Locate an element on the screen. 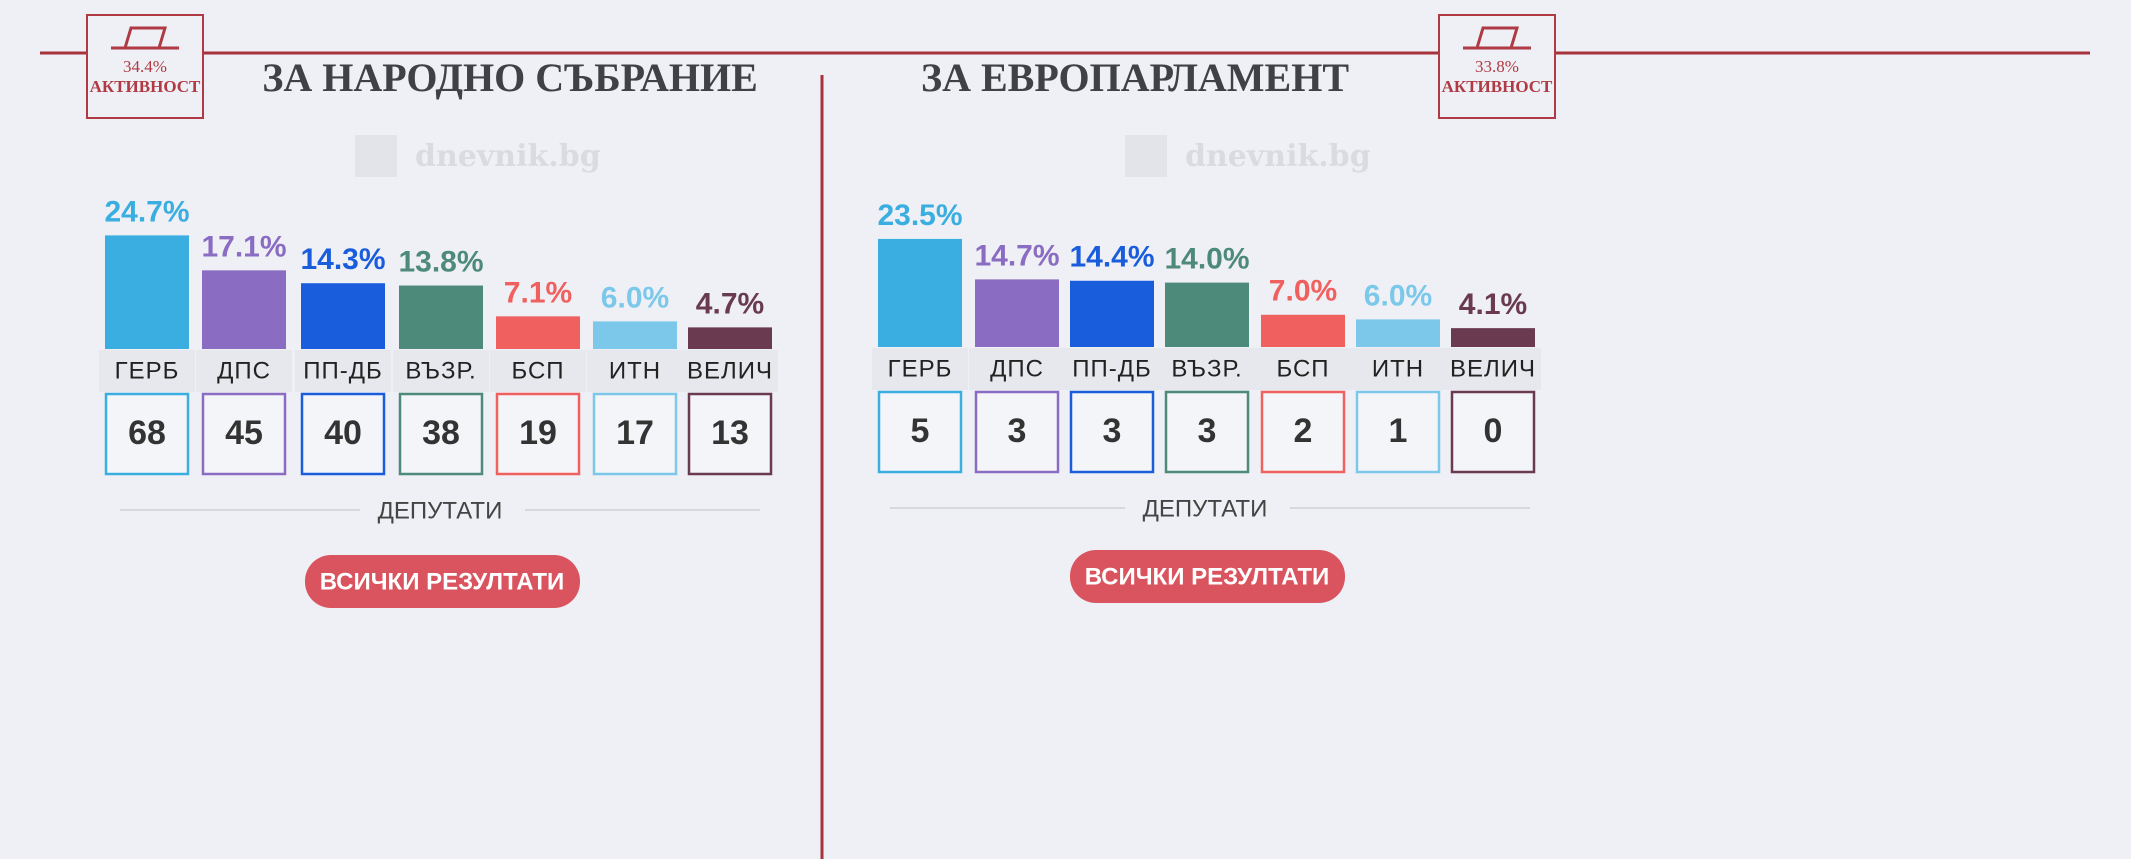 The image size is (2131, 859). seat-count: 40 is located at coordinates (343, 433).